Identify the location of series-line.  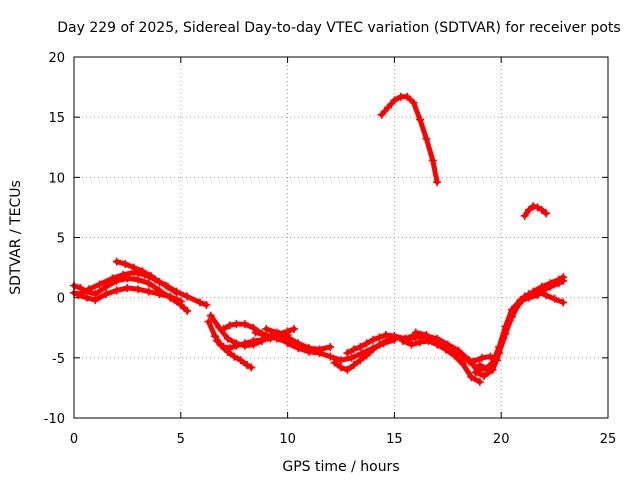
(409, 139).